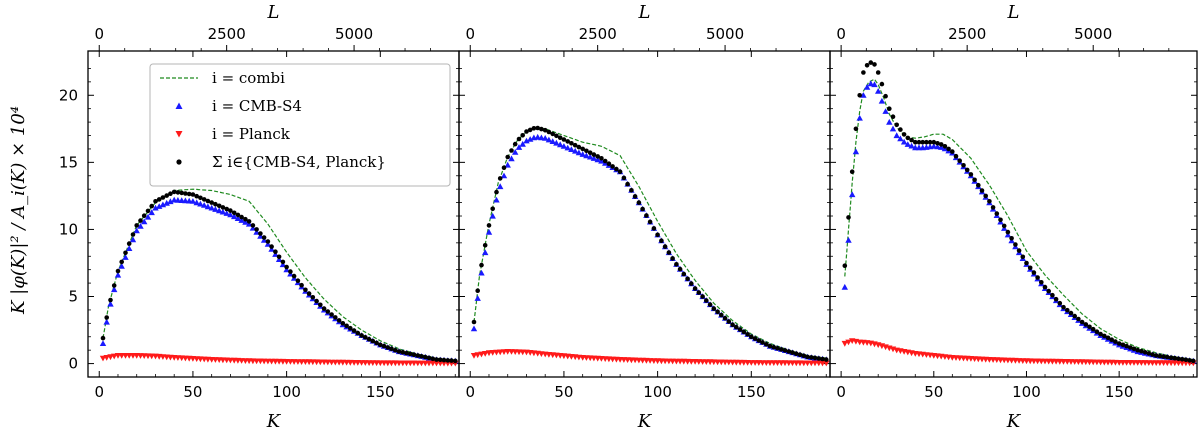 Image resolution: width=1200 pixels, height=438 pixels. What do you see at coordinates (751, 392) in the screenshot?
I see `x-tick-label: 150` at bounding box center [751, 392].